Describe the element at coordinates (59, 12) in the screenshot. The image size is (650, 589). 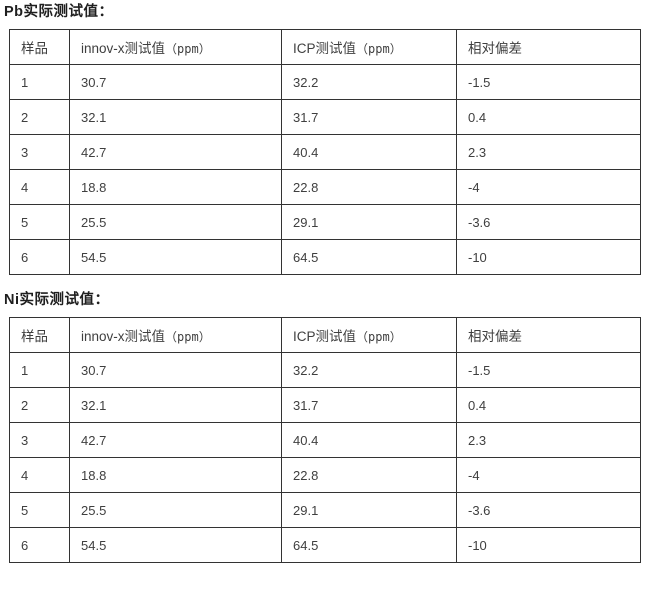
I see `table-title-pb: Pb实际测试值：` at that location.